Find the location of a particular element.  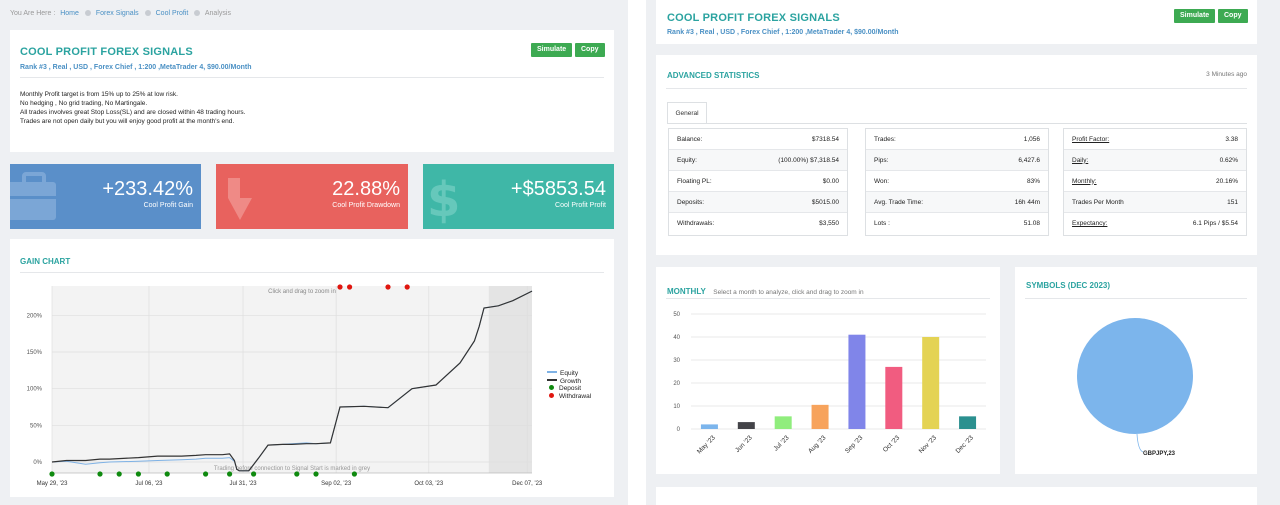

gain-label: Cool Profit Gain is located at coordinates (168, 205).